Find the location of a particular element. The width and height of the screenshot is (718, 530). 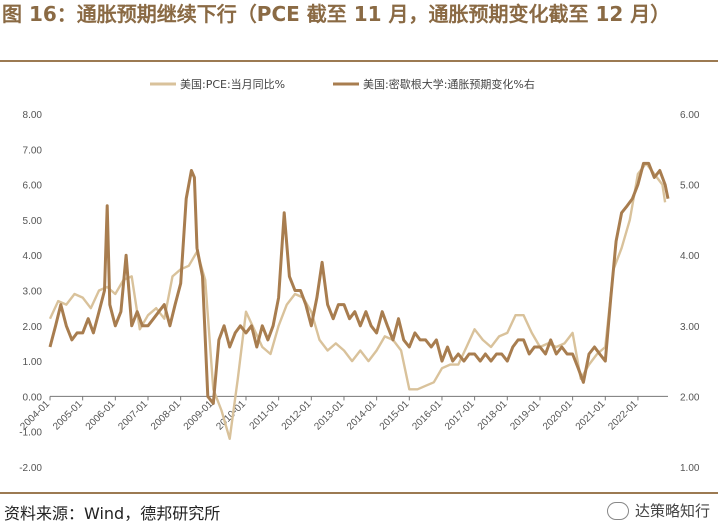

source-note: 资料来源：Wind，德邦研究所 is located at coordinates (112, 513).